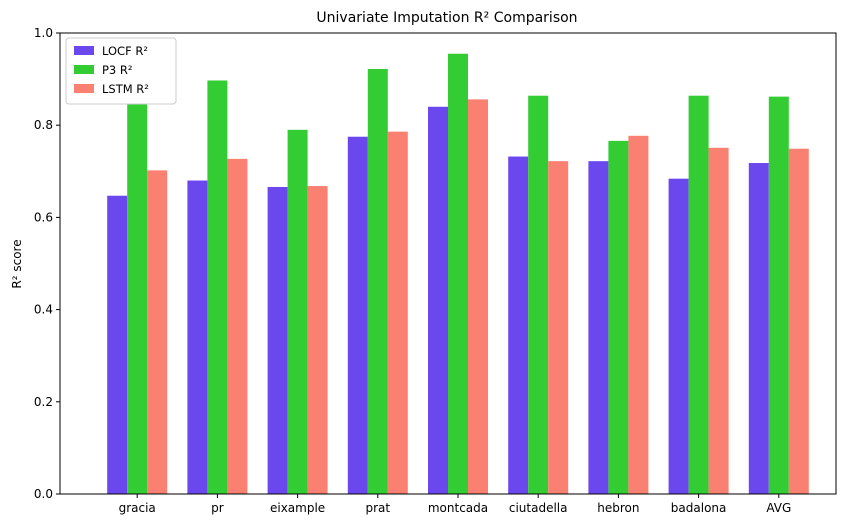 This screenshot has height=528, width=846. What do you see at coordinates (43, 310) in the screenshot?
I see `y-tick-label: 0.4` at bounding box center [43, 310].